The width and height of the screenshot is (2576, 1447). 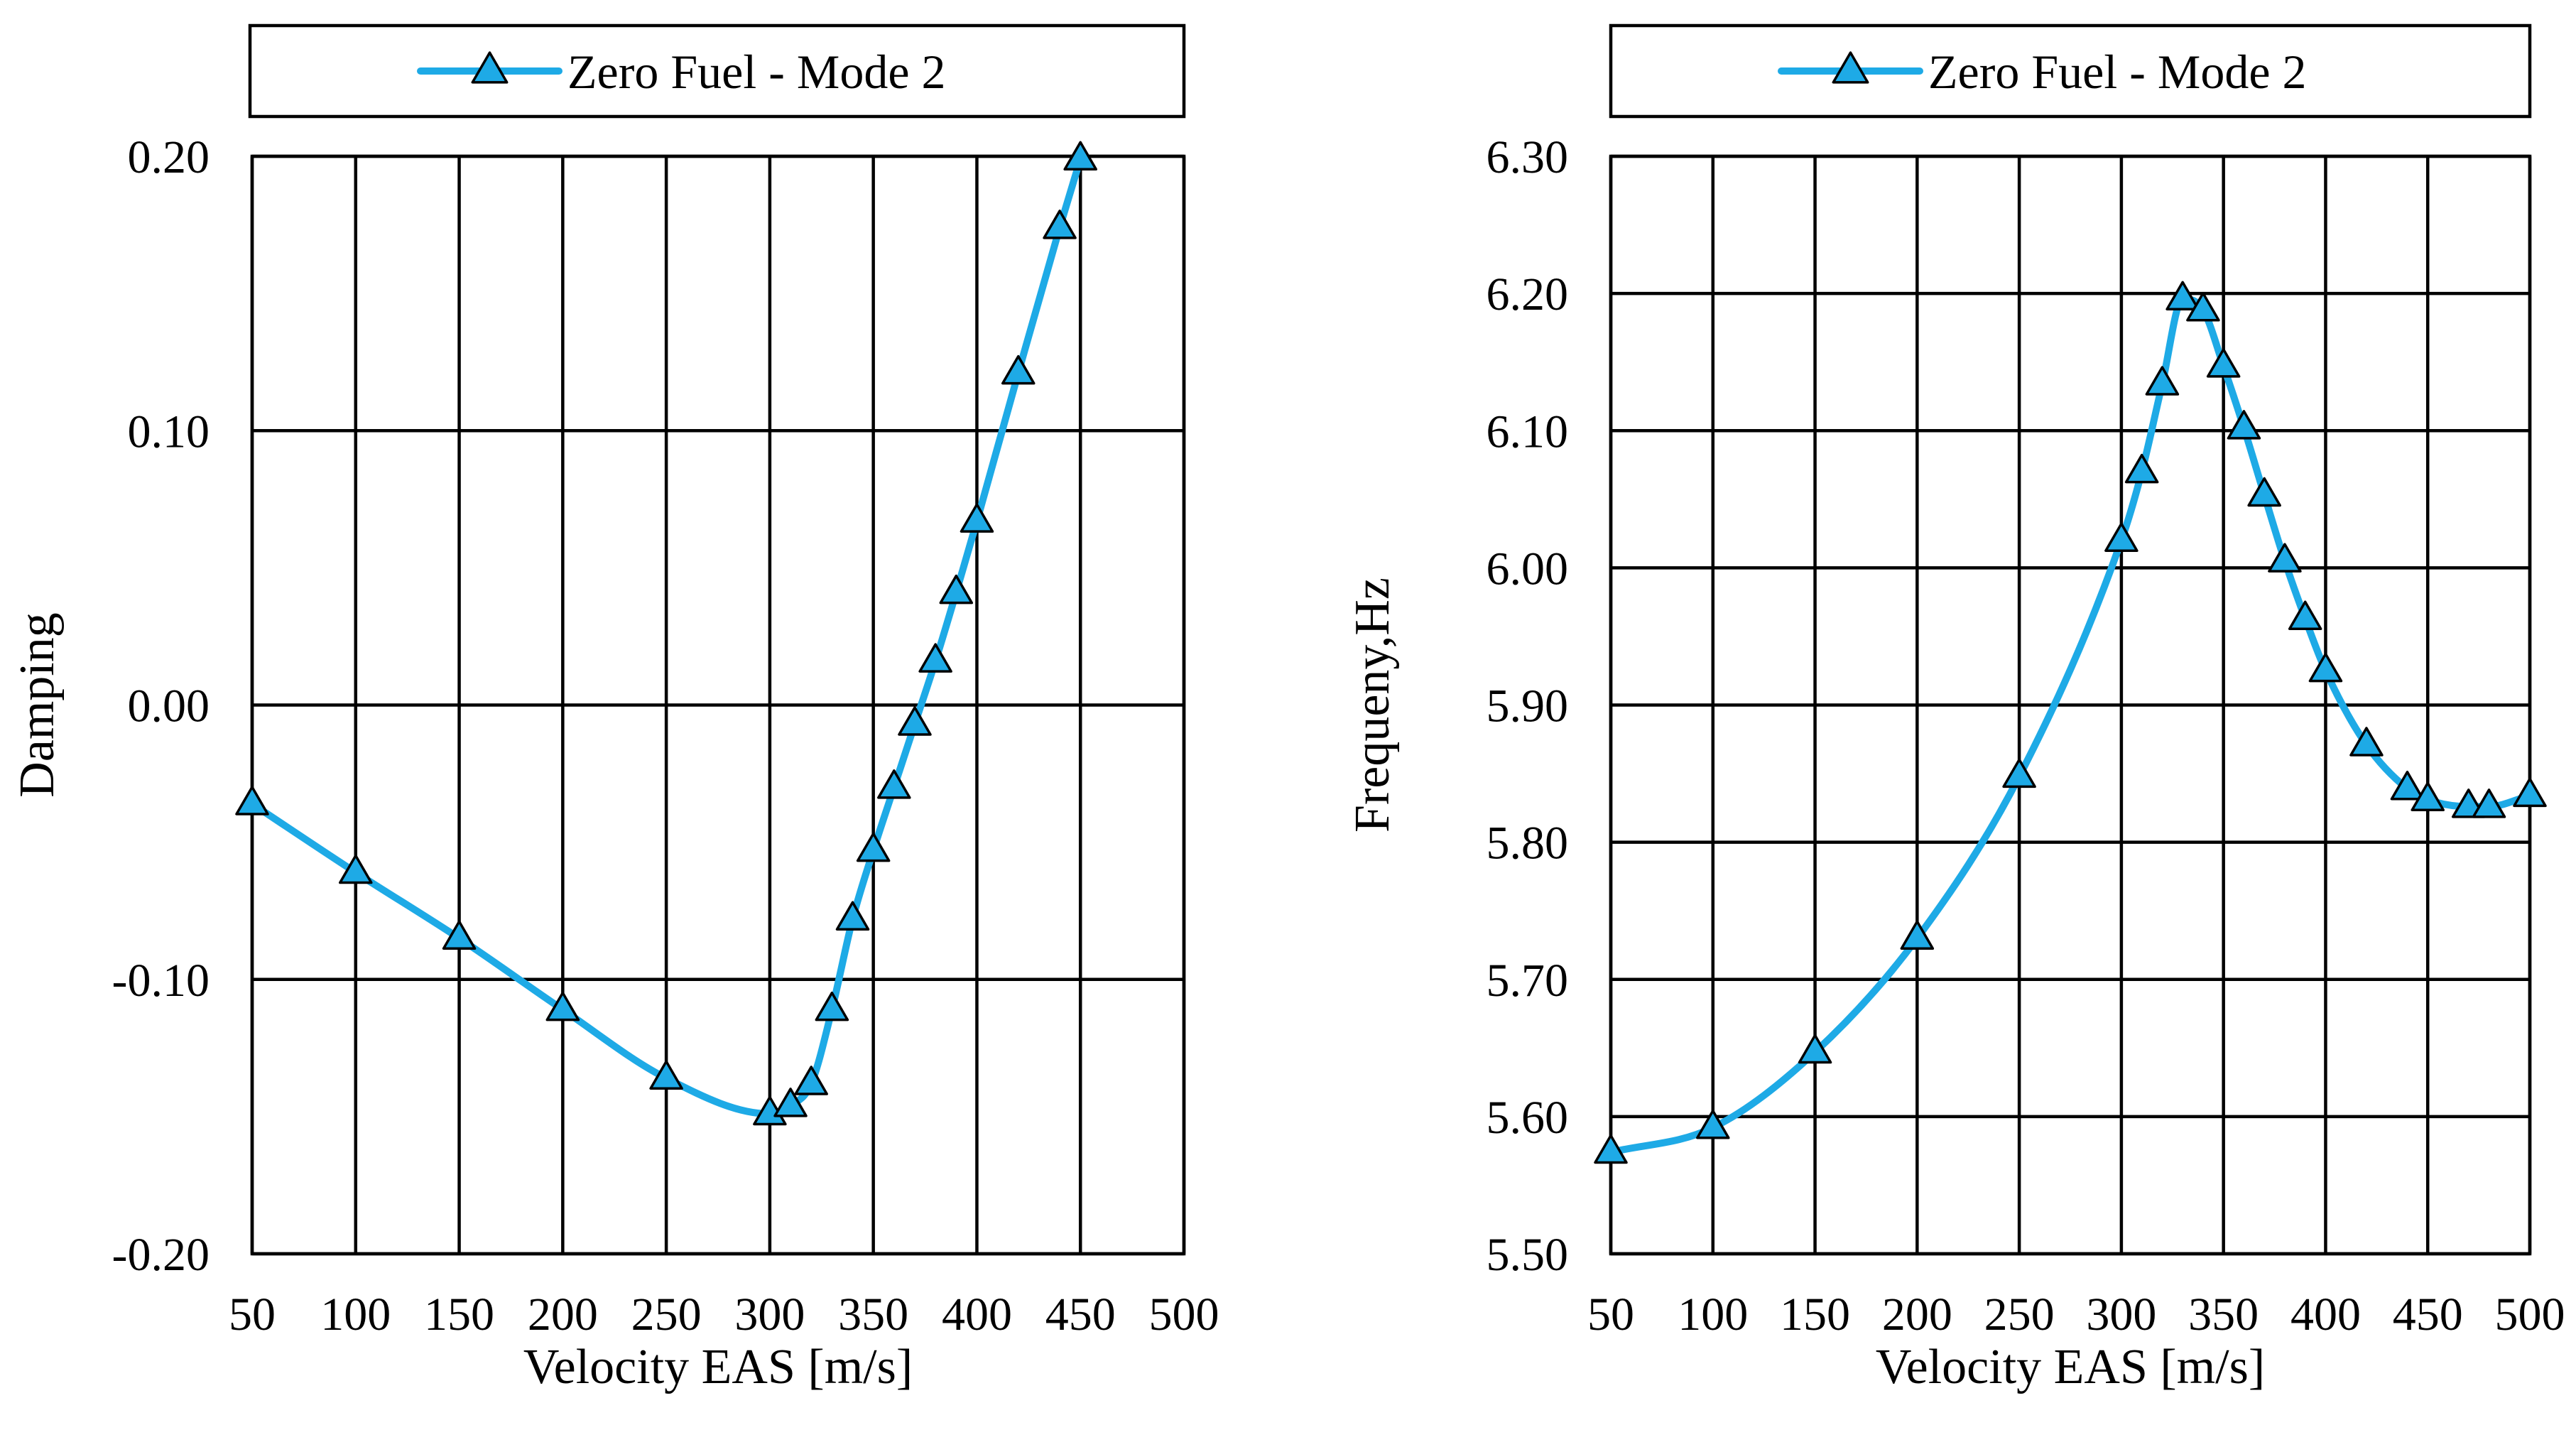 I want to click on damping-y-tick--0.10: -0.10, so click(x=161, y=981).